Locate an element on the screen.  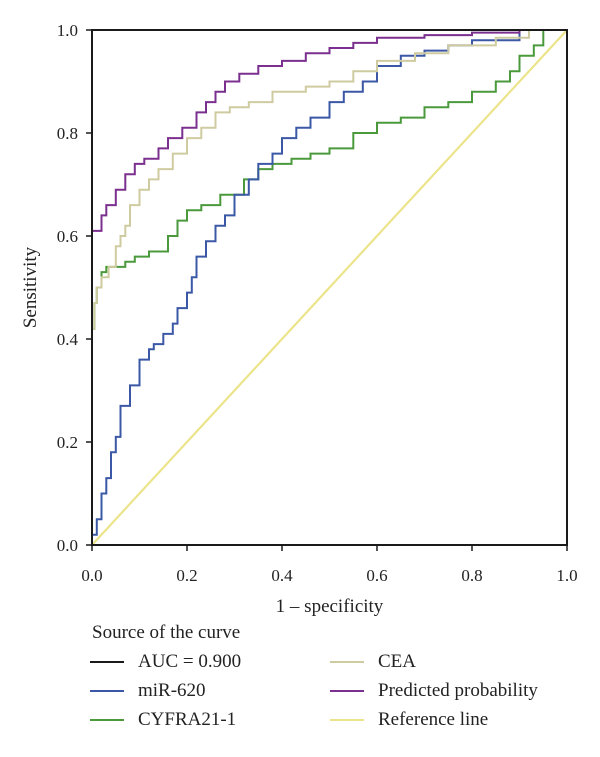
legend-title: Source of the curve is located at coordinates (166, 632).